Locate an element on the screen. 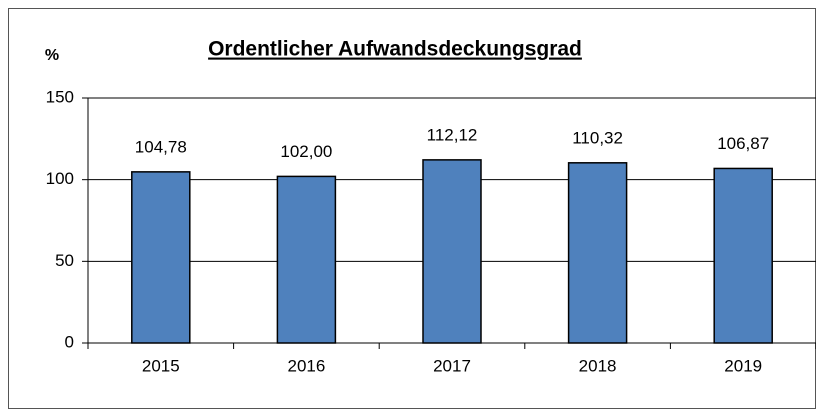  x-tick-label: 2017 is located at coordinates (452, 365).